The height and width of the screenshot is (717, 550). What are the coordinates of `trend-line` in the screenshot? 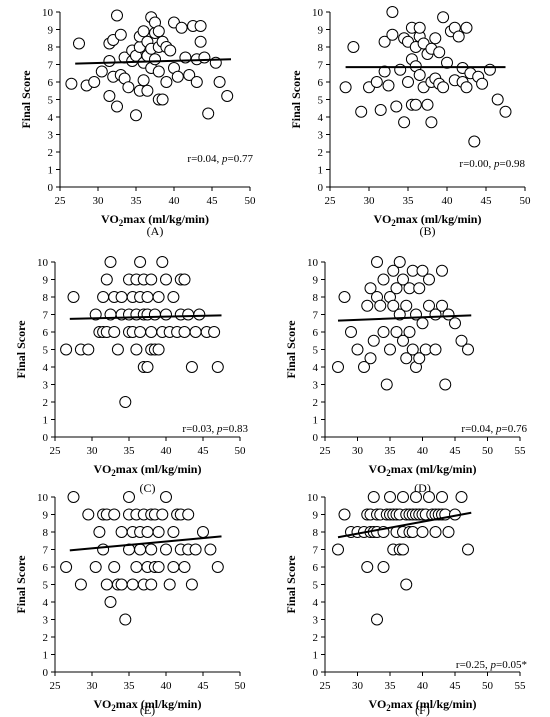 It's located at (404, 318).